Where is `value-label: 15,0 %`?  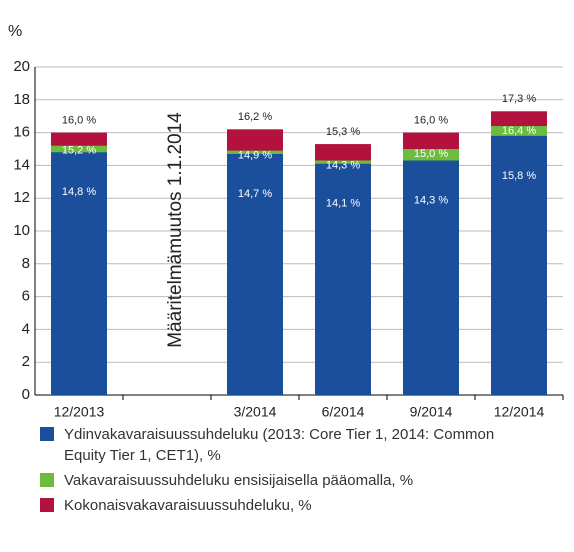 value-label: 15,0 % is located at coordinates (431, 154).